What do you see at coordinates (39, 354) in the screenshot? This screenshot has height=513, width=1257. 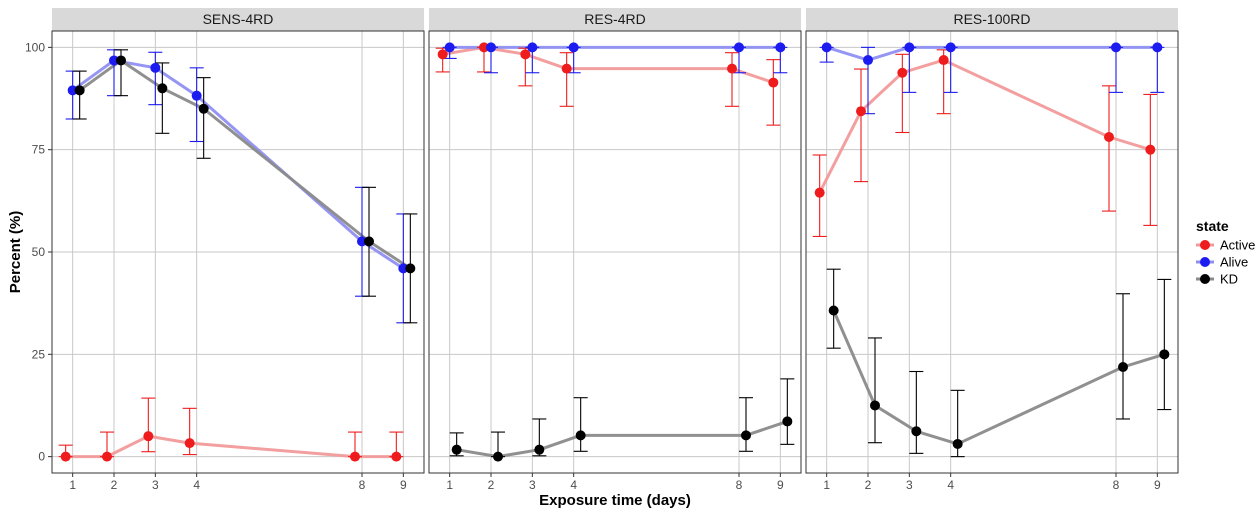 I see `y-tick-label: 25` at bounding box center [39, 354].